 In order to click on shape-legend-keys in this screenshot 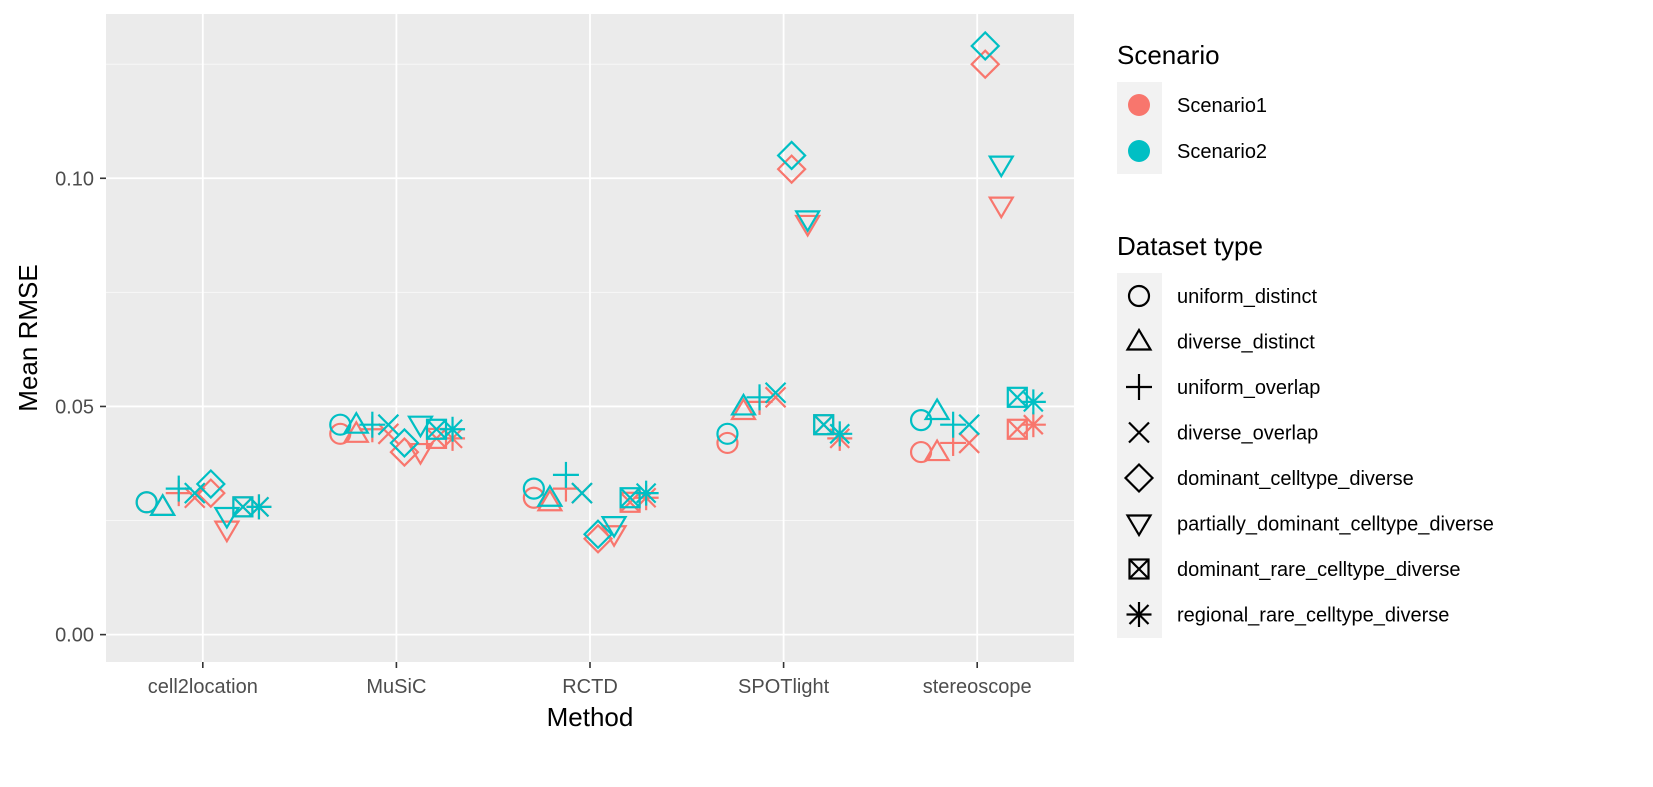, I will do `click(1139, 455)`.